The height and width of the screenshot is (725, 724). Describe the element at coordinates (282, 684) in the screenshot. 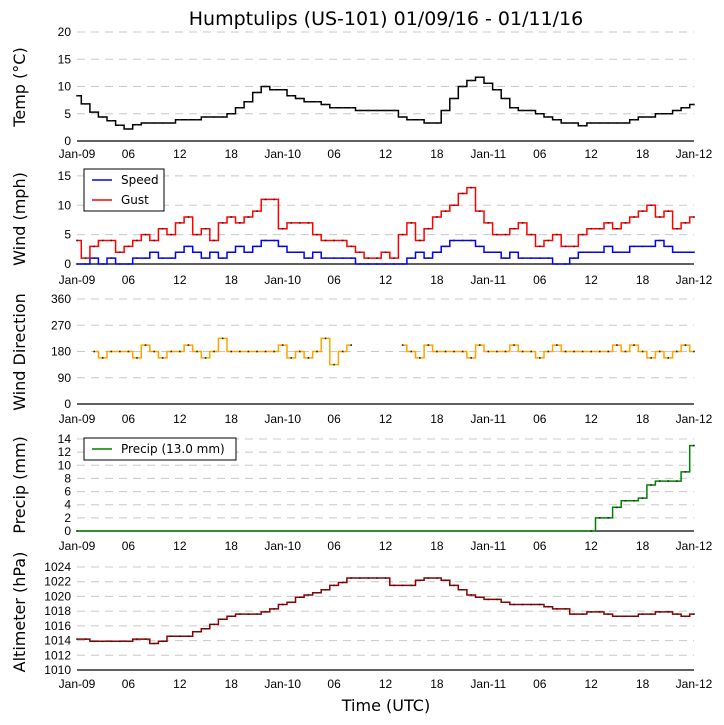

I see `altimeter-x-tick-label: Jan-10` at that location.